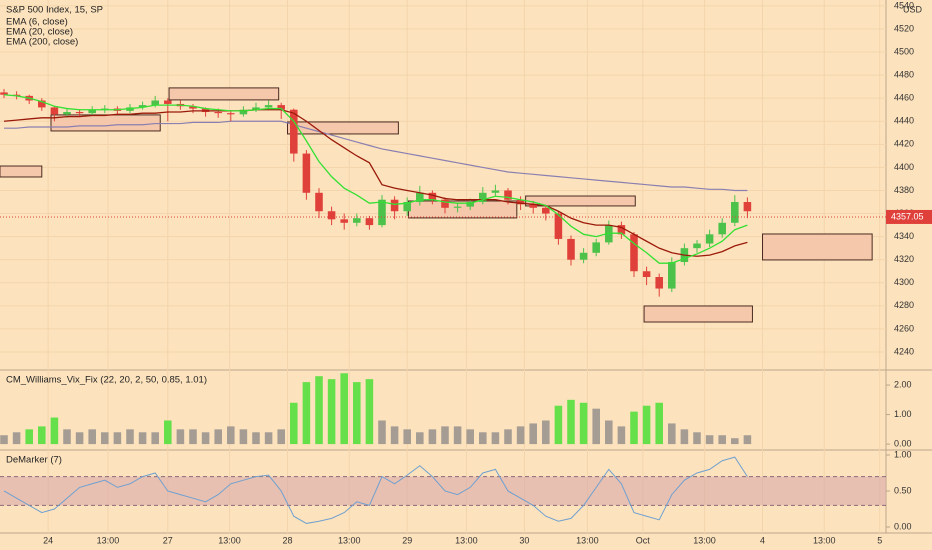 The height and width of the screenshot is (550, 932). Describe the element at coordinates (913, 9) in the screenshot. I see `currency-label: USD` at that location.